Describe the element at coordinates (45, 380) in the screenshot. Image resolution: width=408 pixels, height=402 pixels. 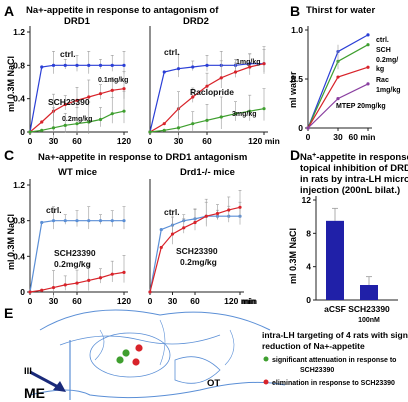
I see `arrow-shaft` at that location.